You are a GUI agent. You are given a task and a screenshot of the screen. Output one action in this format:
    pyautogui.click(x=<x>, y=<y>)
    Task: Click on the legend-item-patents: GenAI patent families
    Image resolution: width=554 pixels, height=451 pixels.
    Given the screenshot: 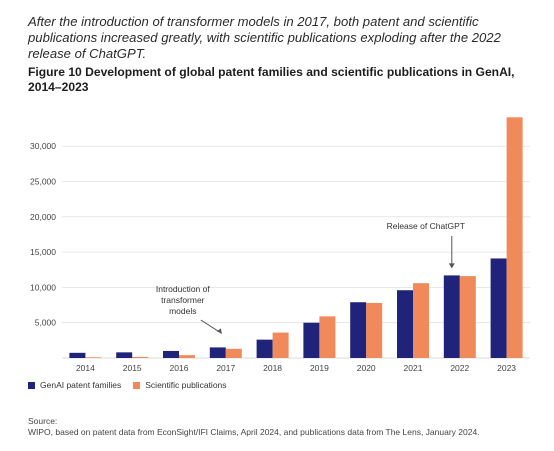 What is the action you would take?
    pyautogui.click(x=74, y=385)
    